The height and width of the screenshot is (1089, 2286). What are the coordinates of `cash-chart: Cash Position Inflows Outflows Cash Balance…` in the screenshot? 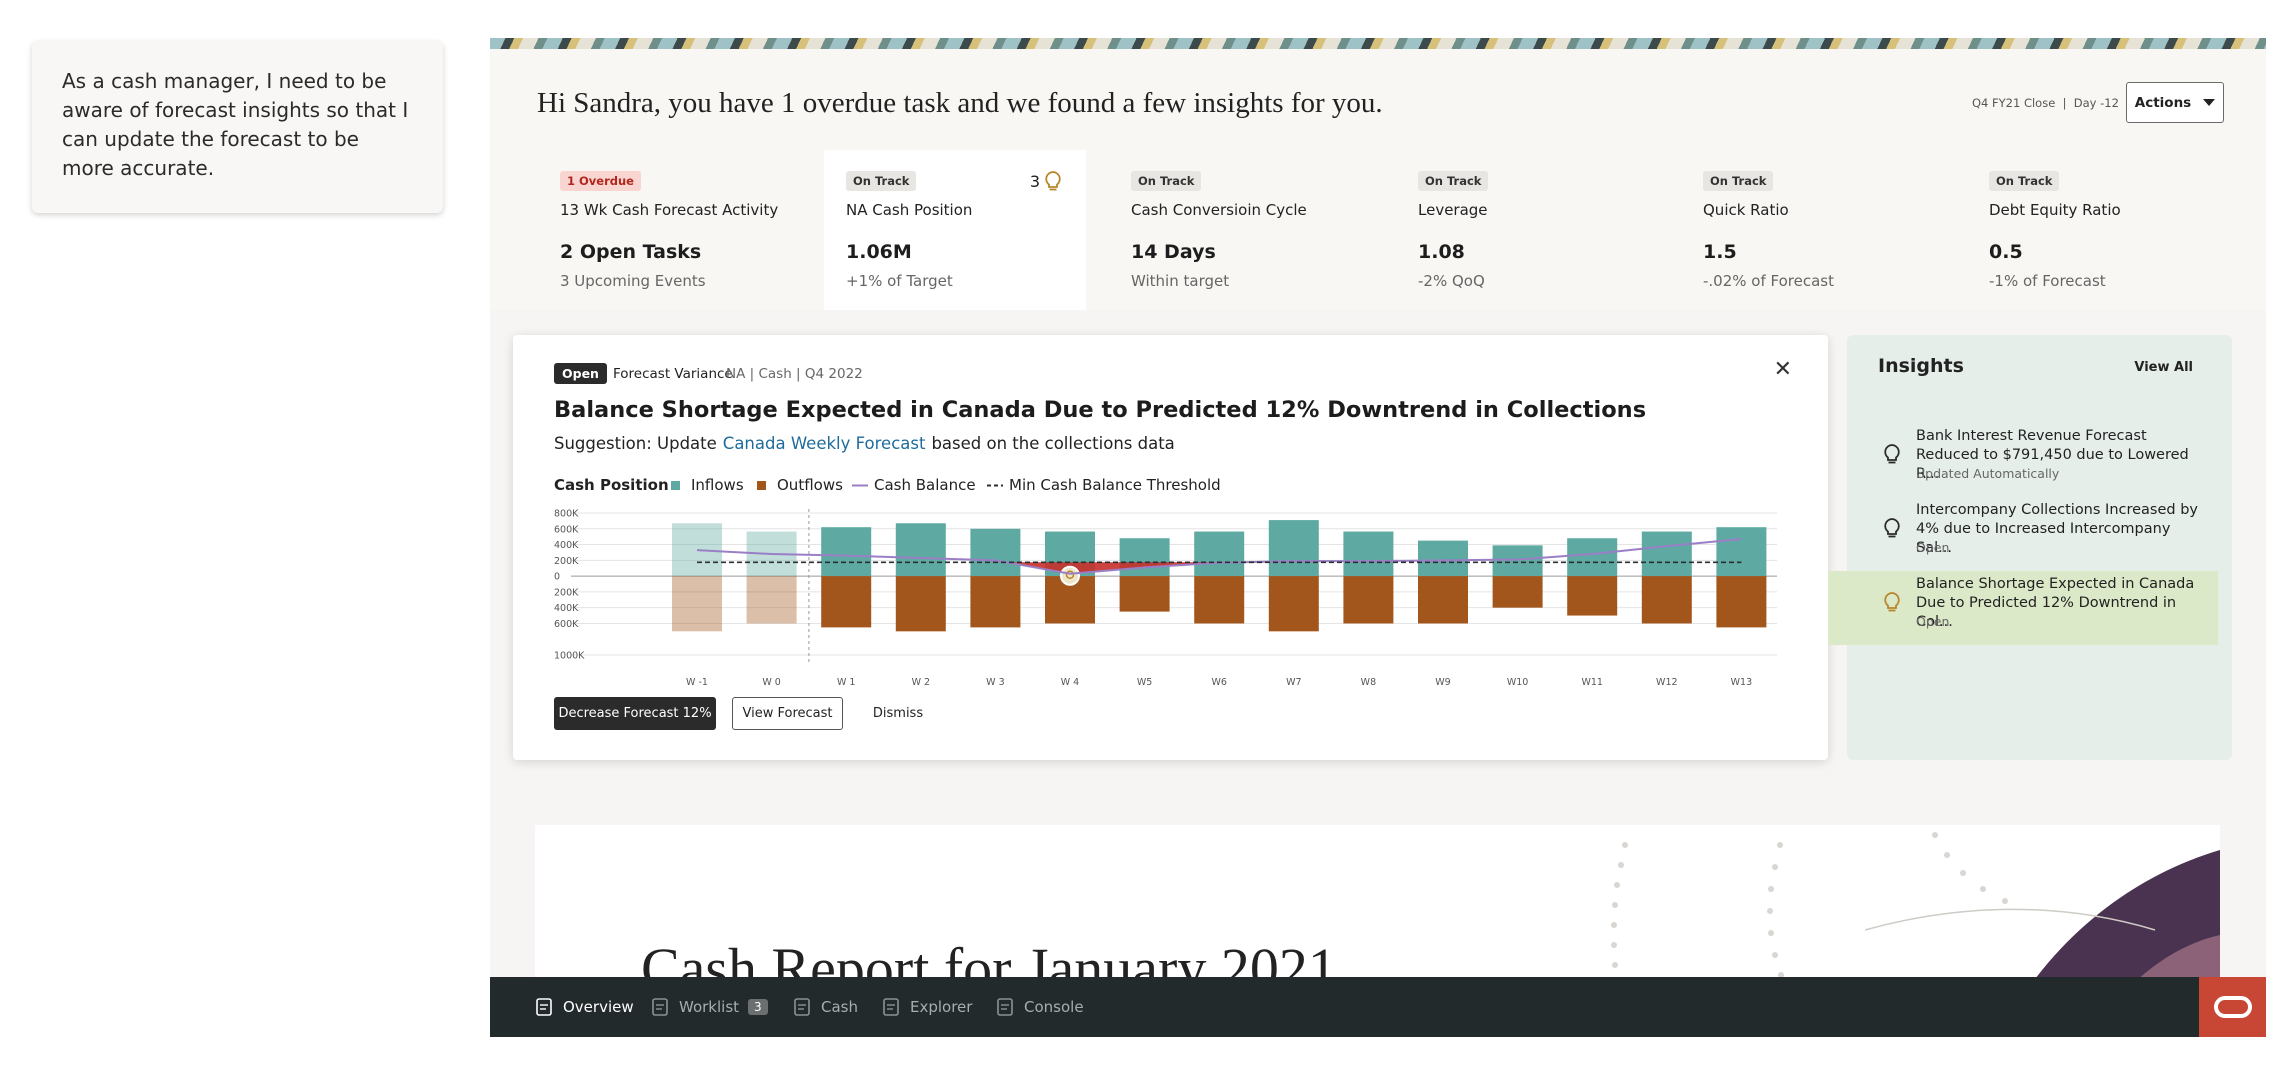 It's located at (1165, 582).